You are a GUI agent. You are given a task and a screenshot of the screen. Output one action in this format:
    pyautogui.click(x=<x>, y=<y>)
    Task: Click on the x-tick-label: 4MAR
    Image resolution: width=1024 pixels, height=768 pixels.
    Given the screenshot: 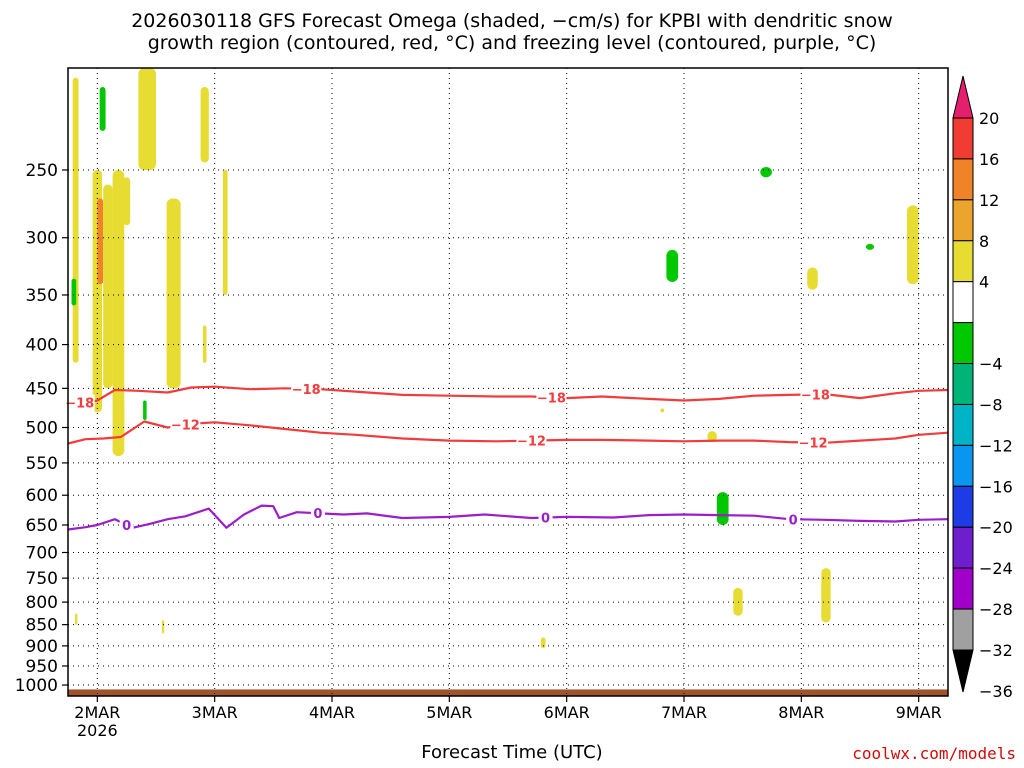 What is the action you would take?
    pyautogui.click(x=332, y=712)
    